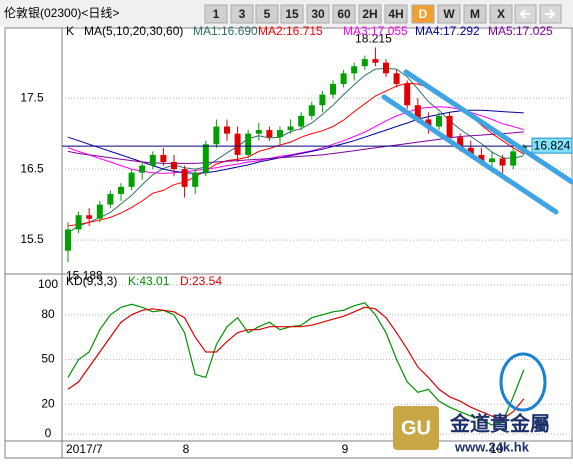 This screenshot has height=467, width=573. What do you see at coordinates (373, 39) in the screenshot?
I see `high-label: 18.215` at bounding box center [373, 39].